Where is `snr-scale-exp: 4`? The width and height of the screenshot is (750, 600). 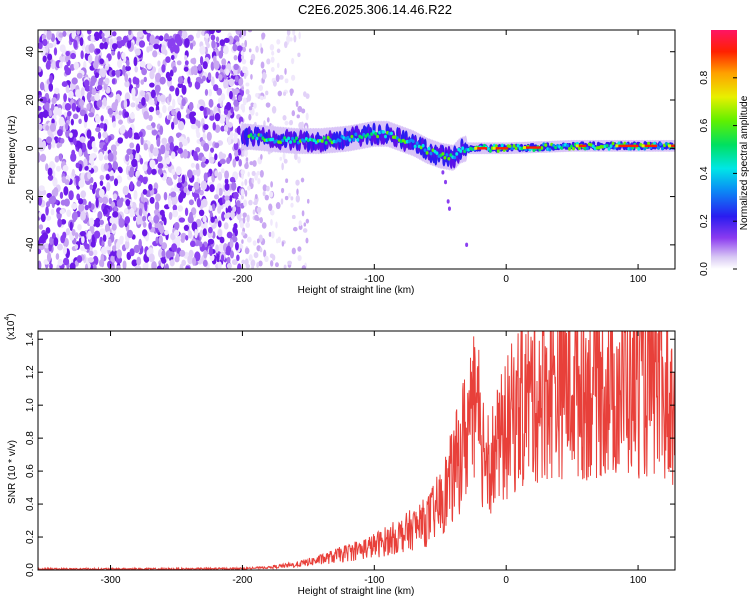
snr-scale-exp: 4 is located at coordinates (7, 319).